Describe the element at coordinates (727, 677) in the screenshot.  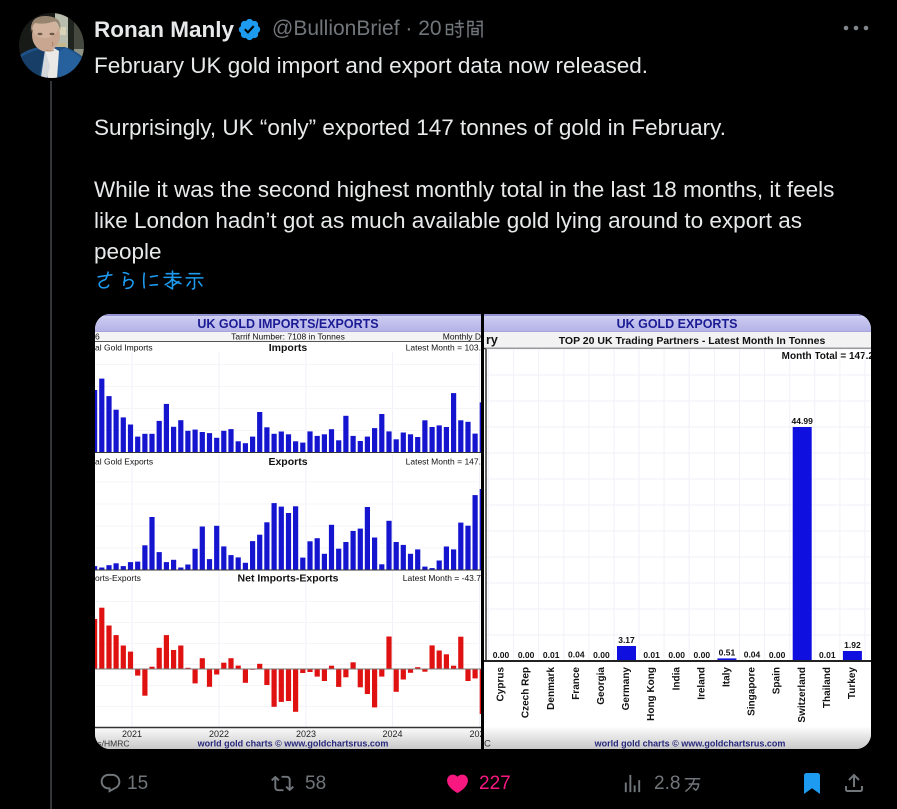
I see `svg-text: Italy` at that location.